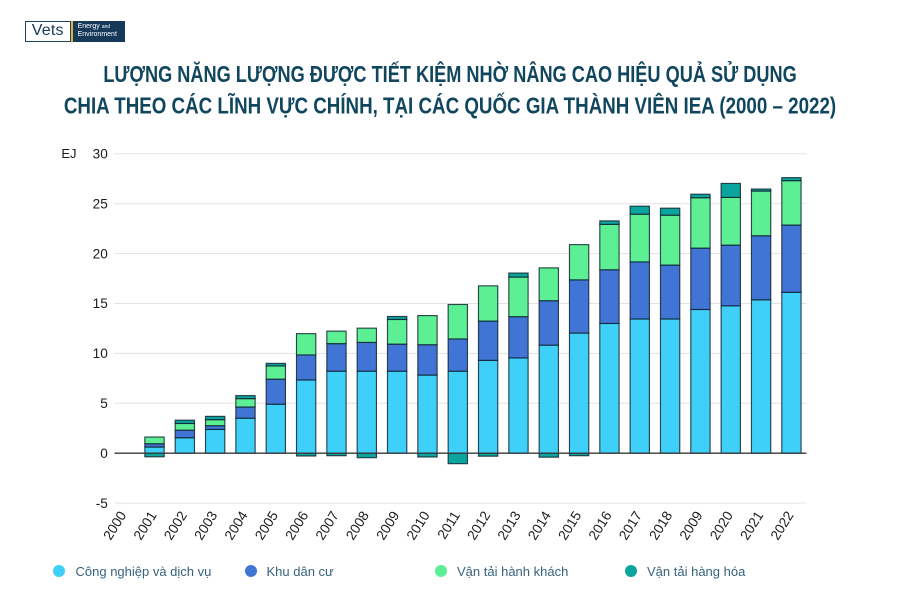 The width and height of the screenshot is (900, 600). What do you see at coordinates (175, 526) in the screenshot?
I see `svg-text: 2002` at bounding box center [175, 526].